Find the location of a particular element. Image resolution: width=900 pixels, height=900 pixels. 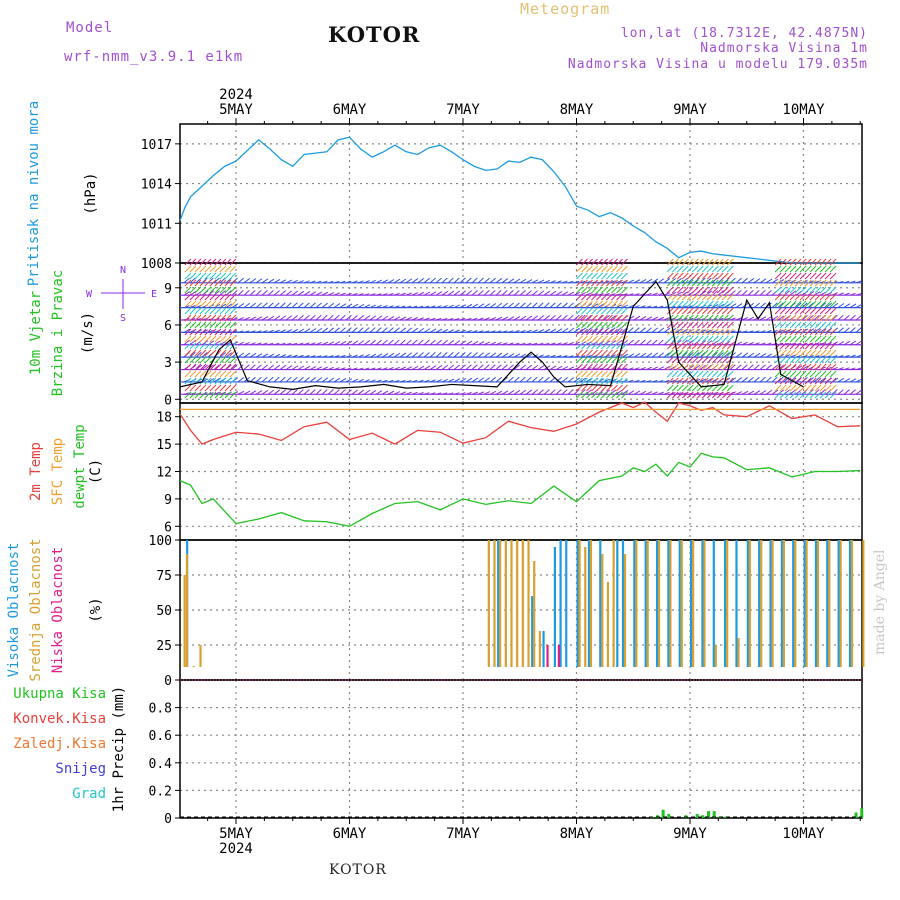

top-day-label: 5MAY is located at coordinates (236, 110).